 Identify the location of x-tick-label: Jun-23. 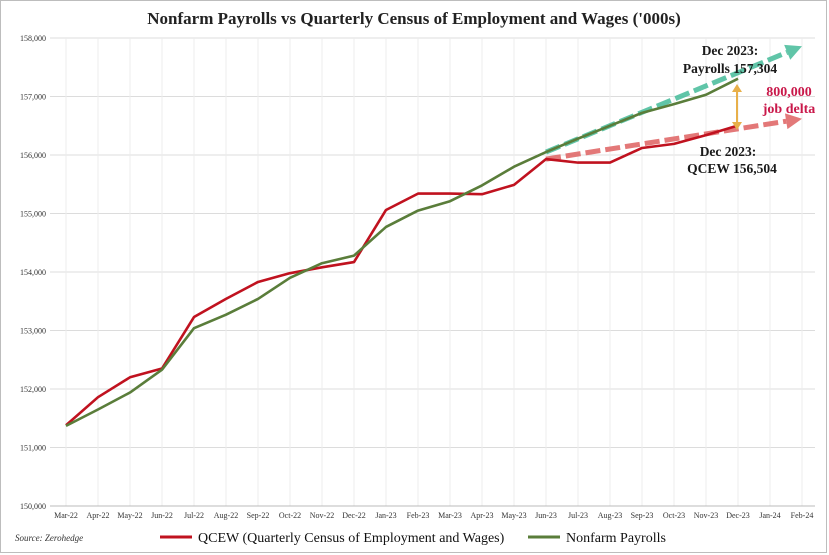
(546, 515).